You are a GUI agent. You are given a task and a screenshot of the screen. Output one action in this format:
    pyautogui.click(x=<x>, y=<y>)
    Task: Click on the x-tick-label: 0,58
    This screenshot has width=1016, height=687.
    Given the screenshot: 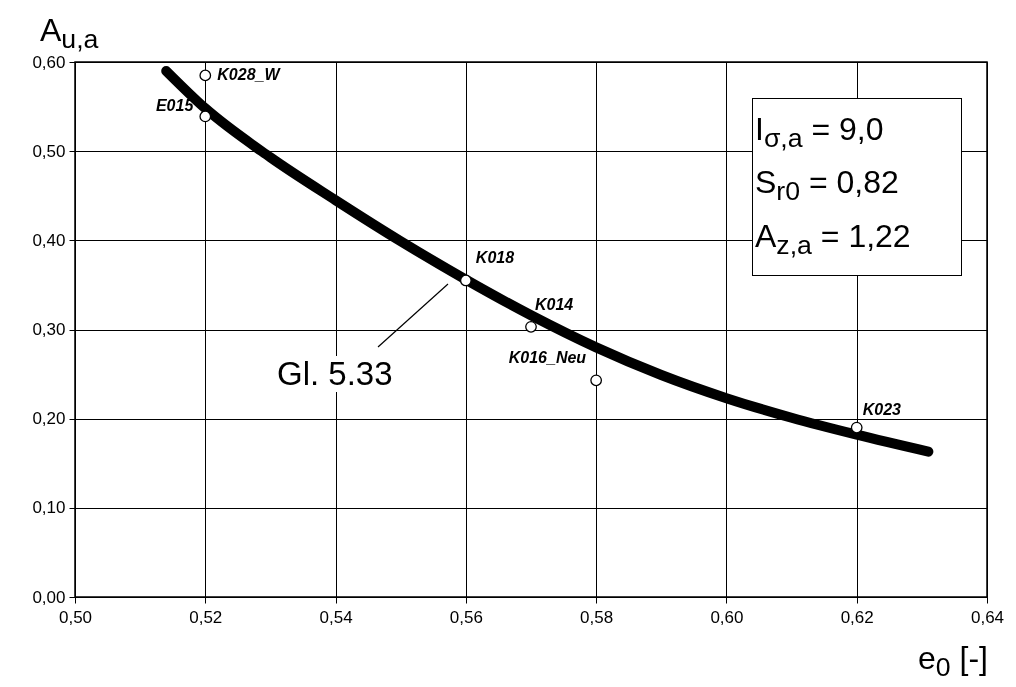 What is the action you would take?
    pyautogui.click(x=597, y=617)
    